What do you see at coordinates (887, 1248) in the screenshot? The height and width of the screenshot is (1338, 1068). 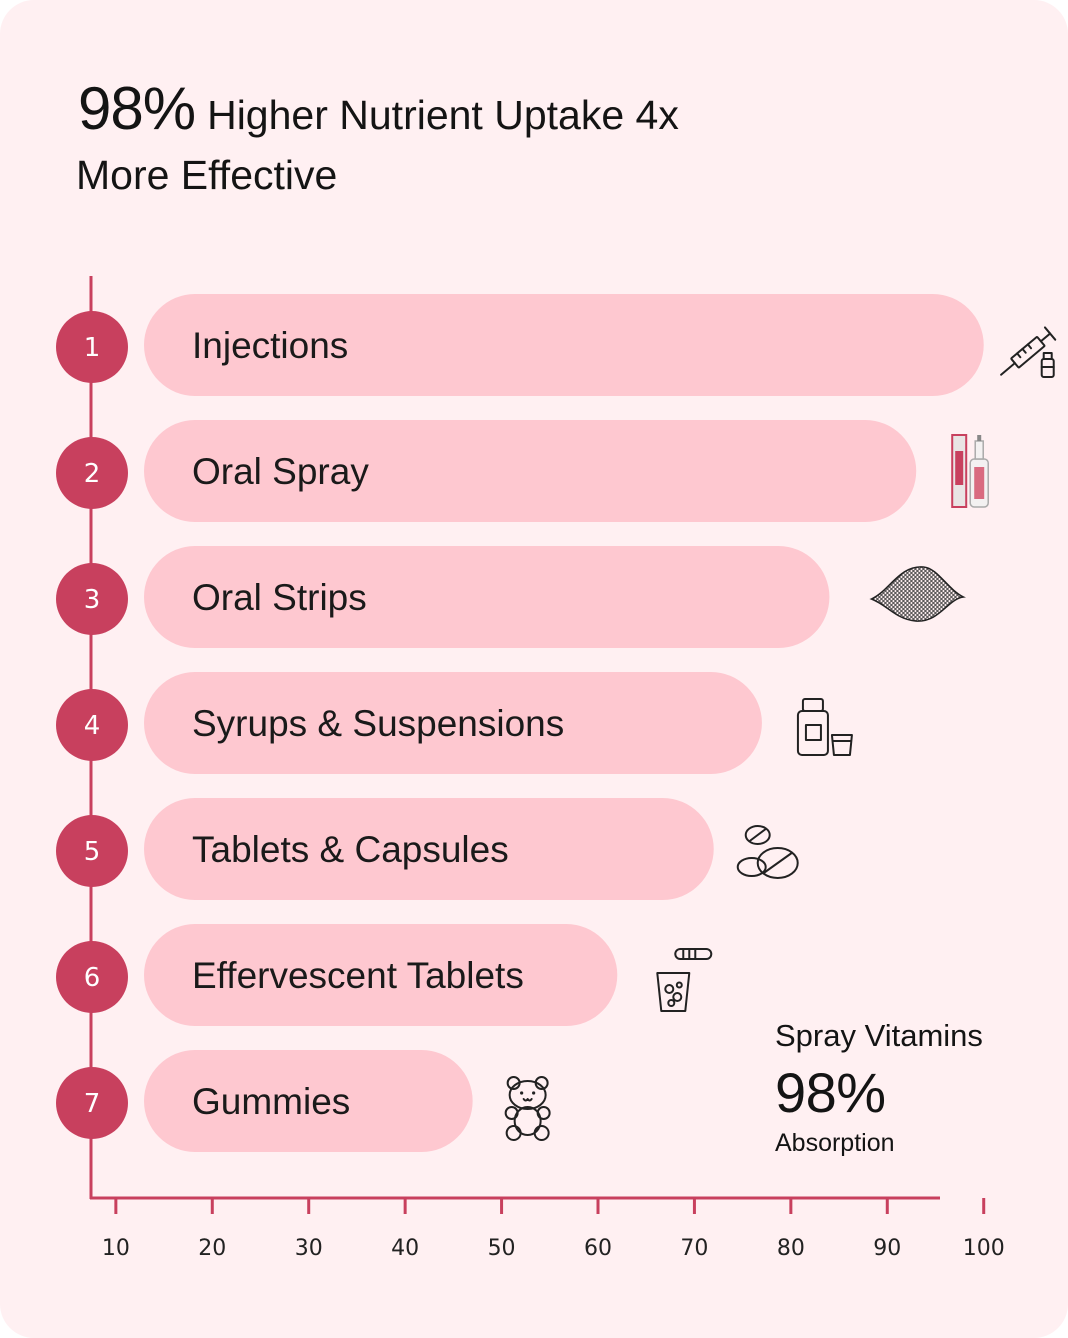 I see `x-tick-label-90: 90` at bounding box center [887, 1248].